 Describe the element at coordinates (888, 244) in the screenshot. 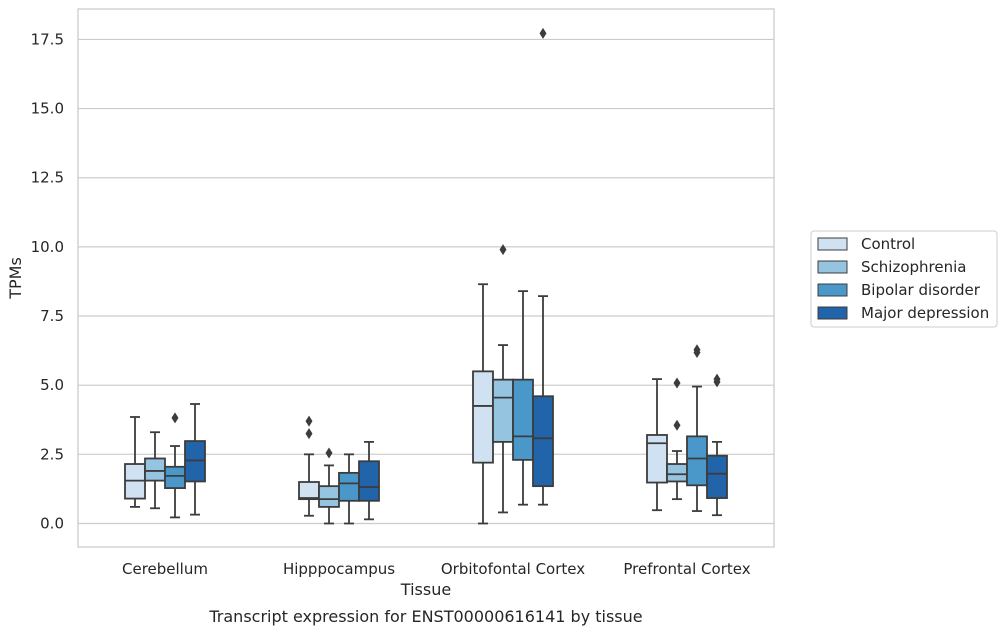

I see `legend-label: Control` at that location.